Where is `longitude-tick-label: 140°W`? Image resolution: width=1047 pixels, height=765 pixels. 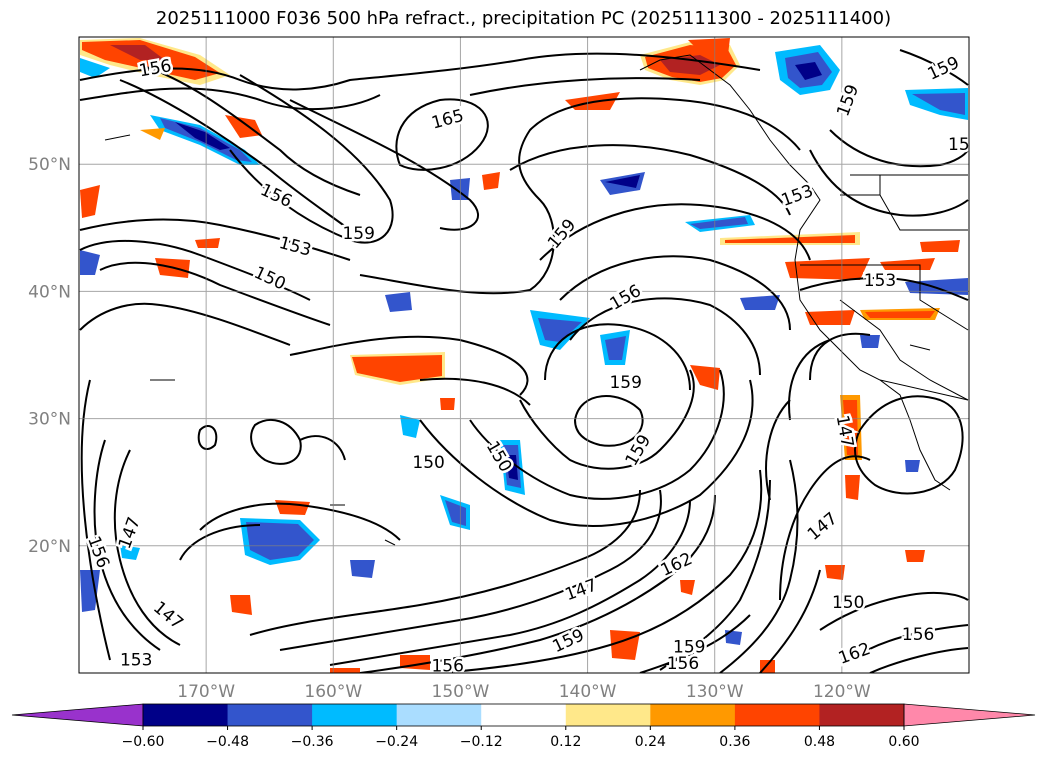 longitude-tick-label: 140°W is located at coordinates (588, 692).